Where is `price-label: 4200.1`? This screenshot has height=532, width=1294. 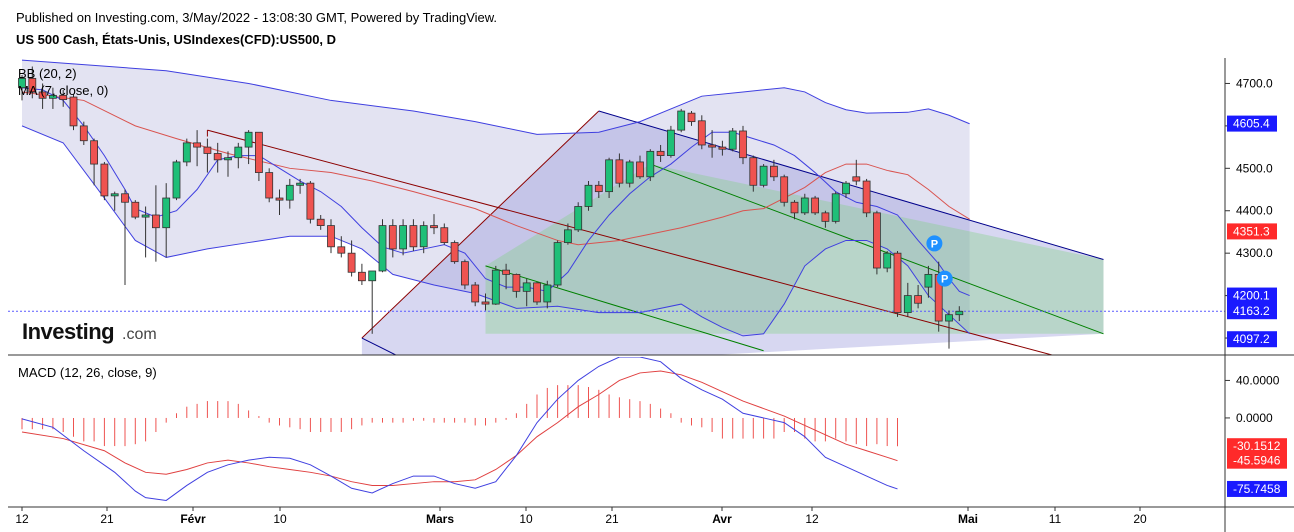 price-label: 4200.1 is located at coordinates (1252, 295).